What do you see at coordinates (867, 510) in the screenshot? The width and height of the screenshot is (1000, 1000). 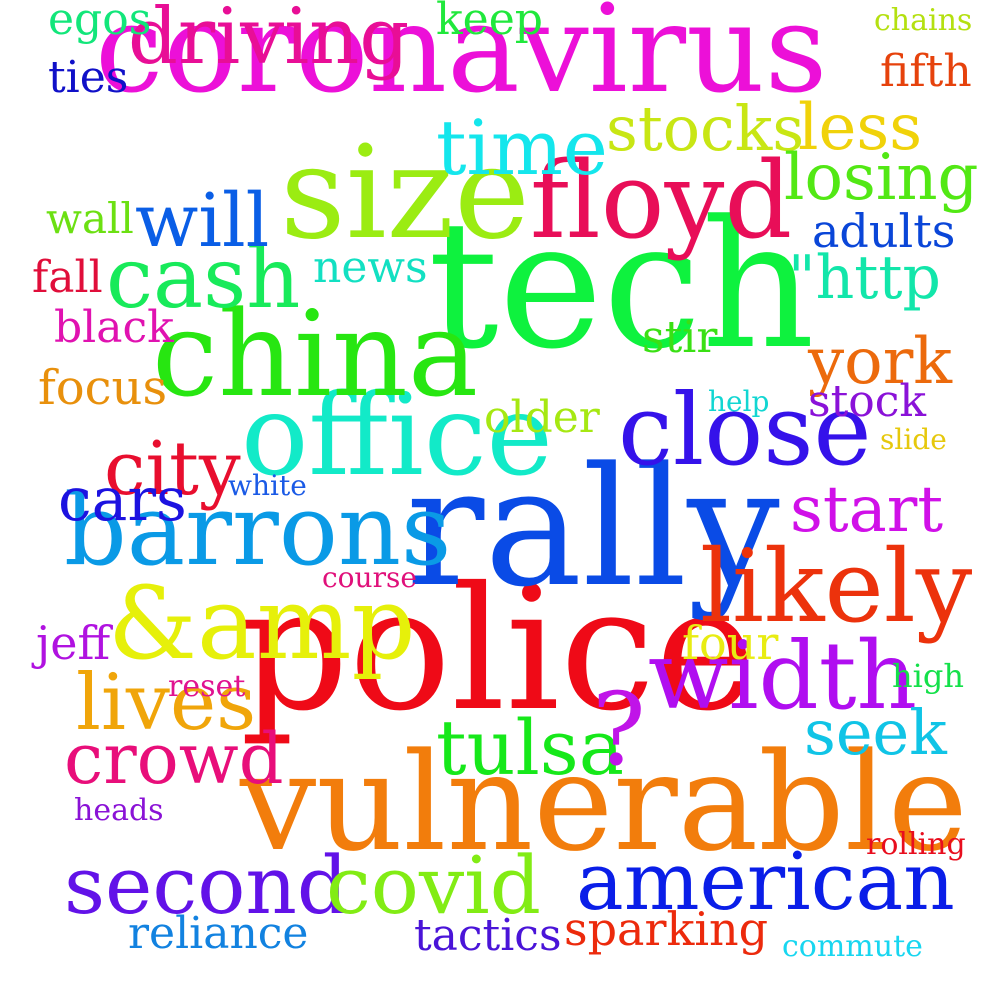 I see `word-start: start` at bounding box center [867, 510].